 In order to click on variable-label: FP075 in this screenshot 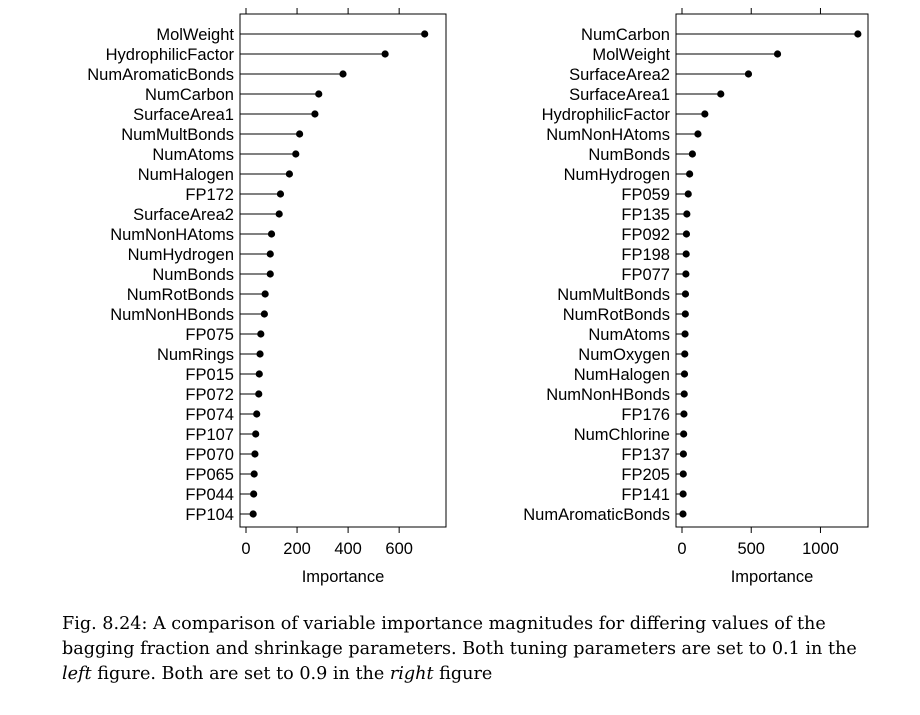, I will do `click(209, 335)`.